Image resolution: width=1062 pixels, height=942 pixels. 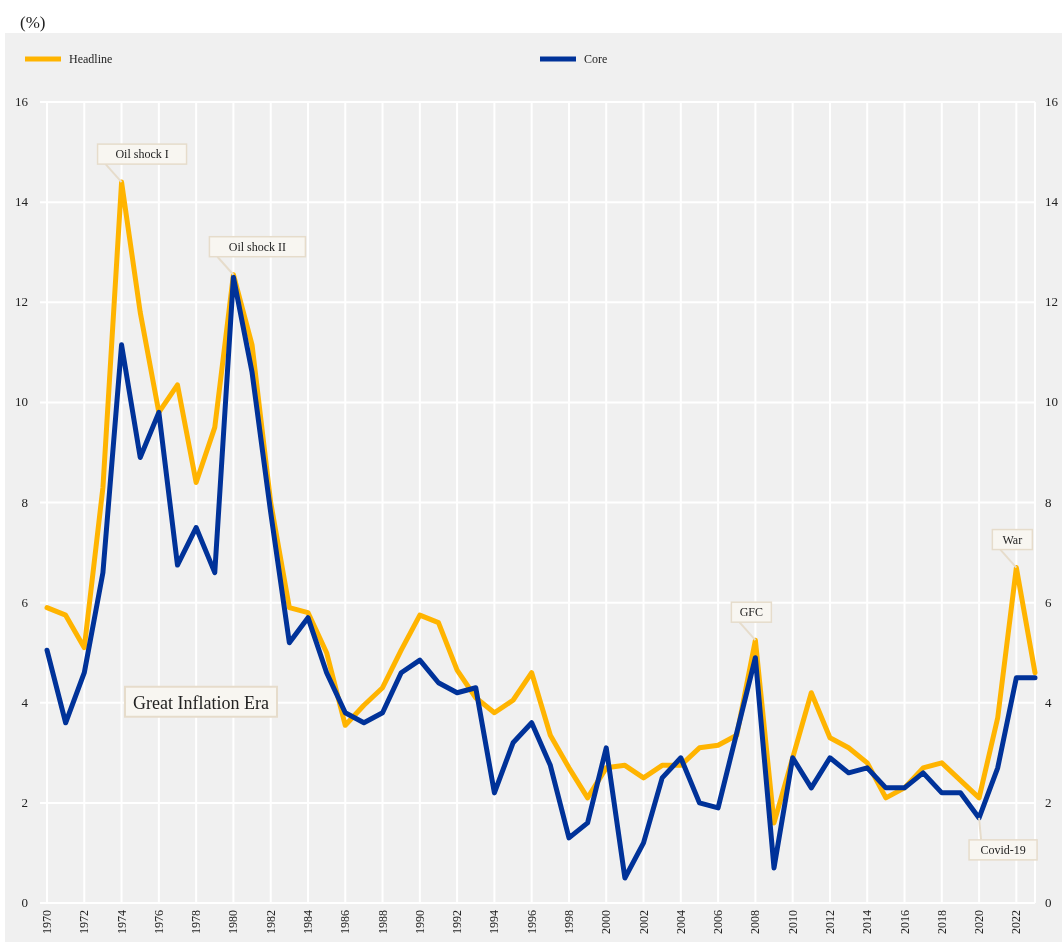 What do you see at coordinates (24, 902) in the screenshot?
I see `y-tick-label: 0` at bounding box center [24, 902].